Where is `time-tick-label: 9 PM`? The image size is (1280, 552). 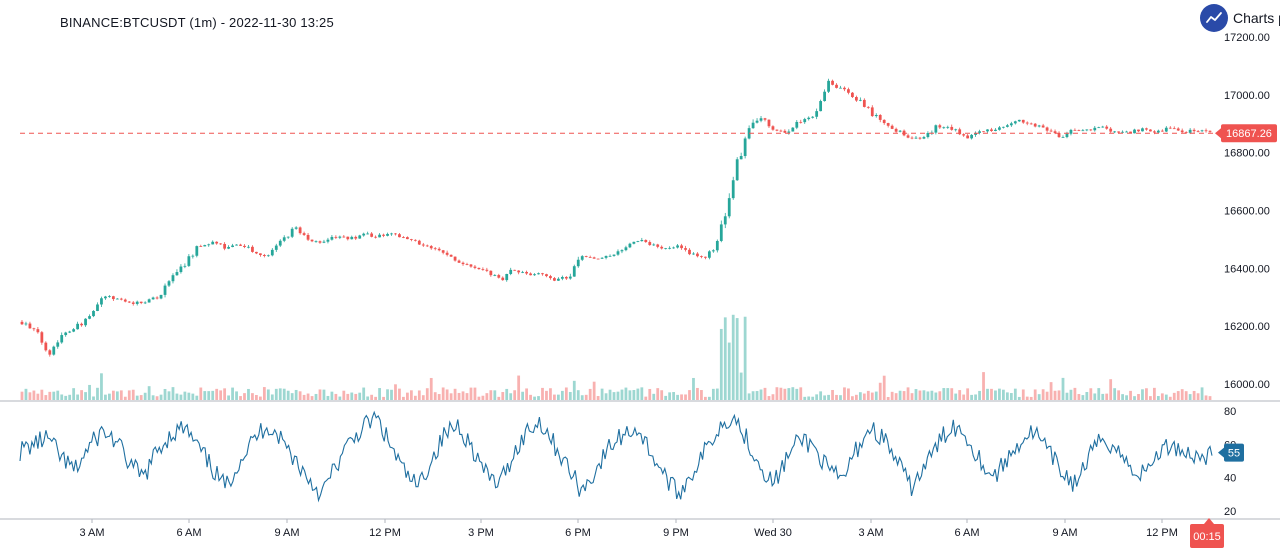
time-tick-label: 9 PM is located at coordinates (676, 533).